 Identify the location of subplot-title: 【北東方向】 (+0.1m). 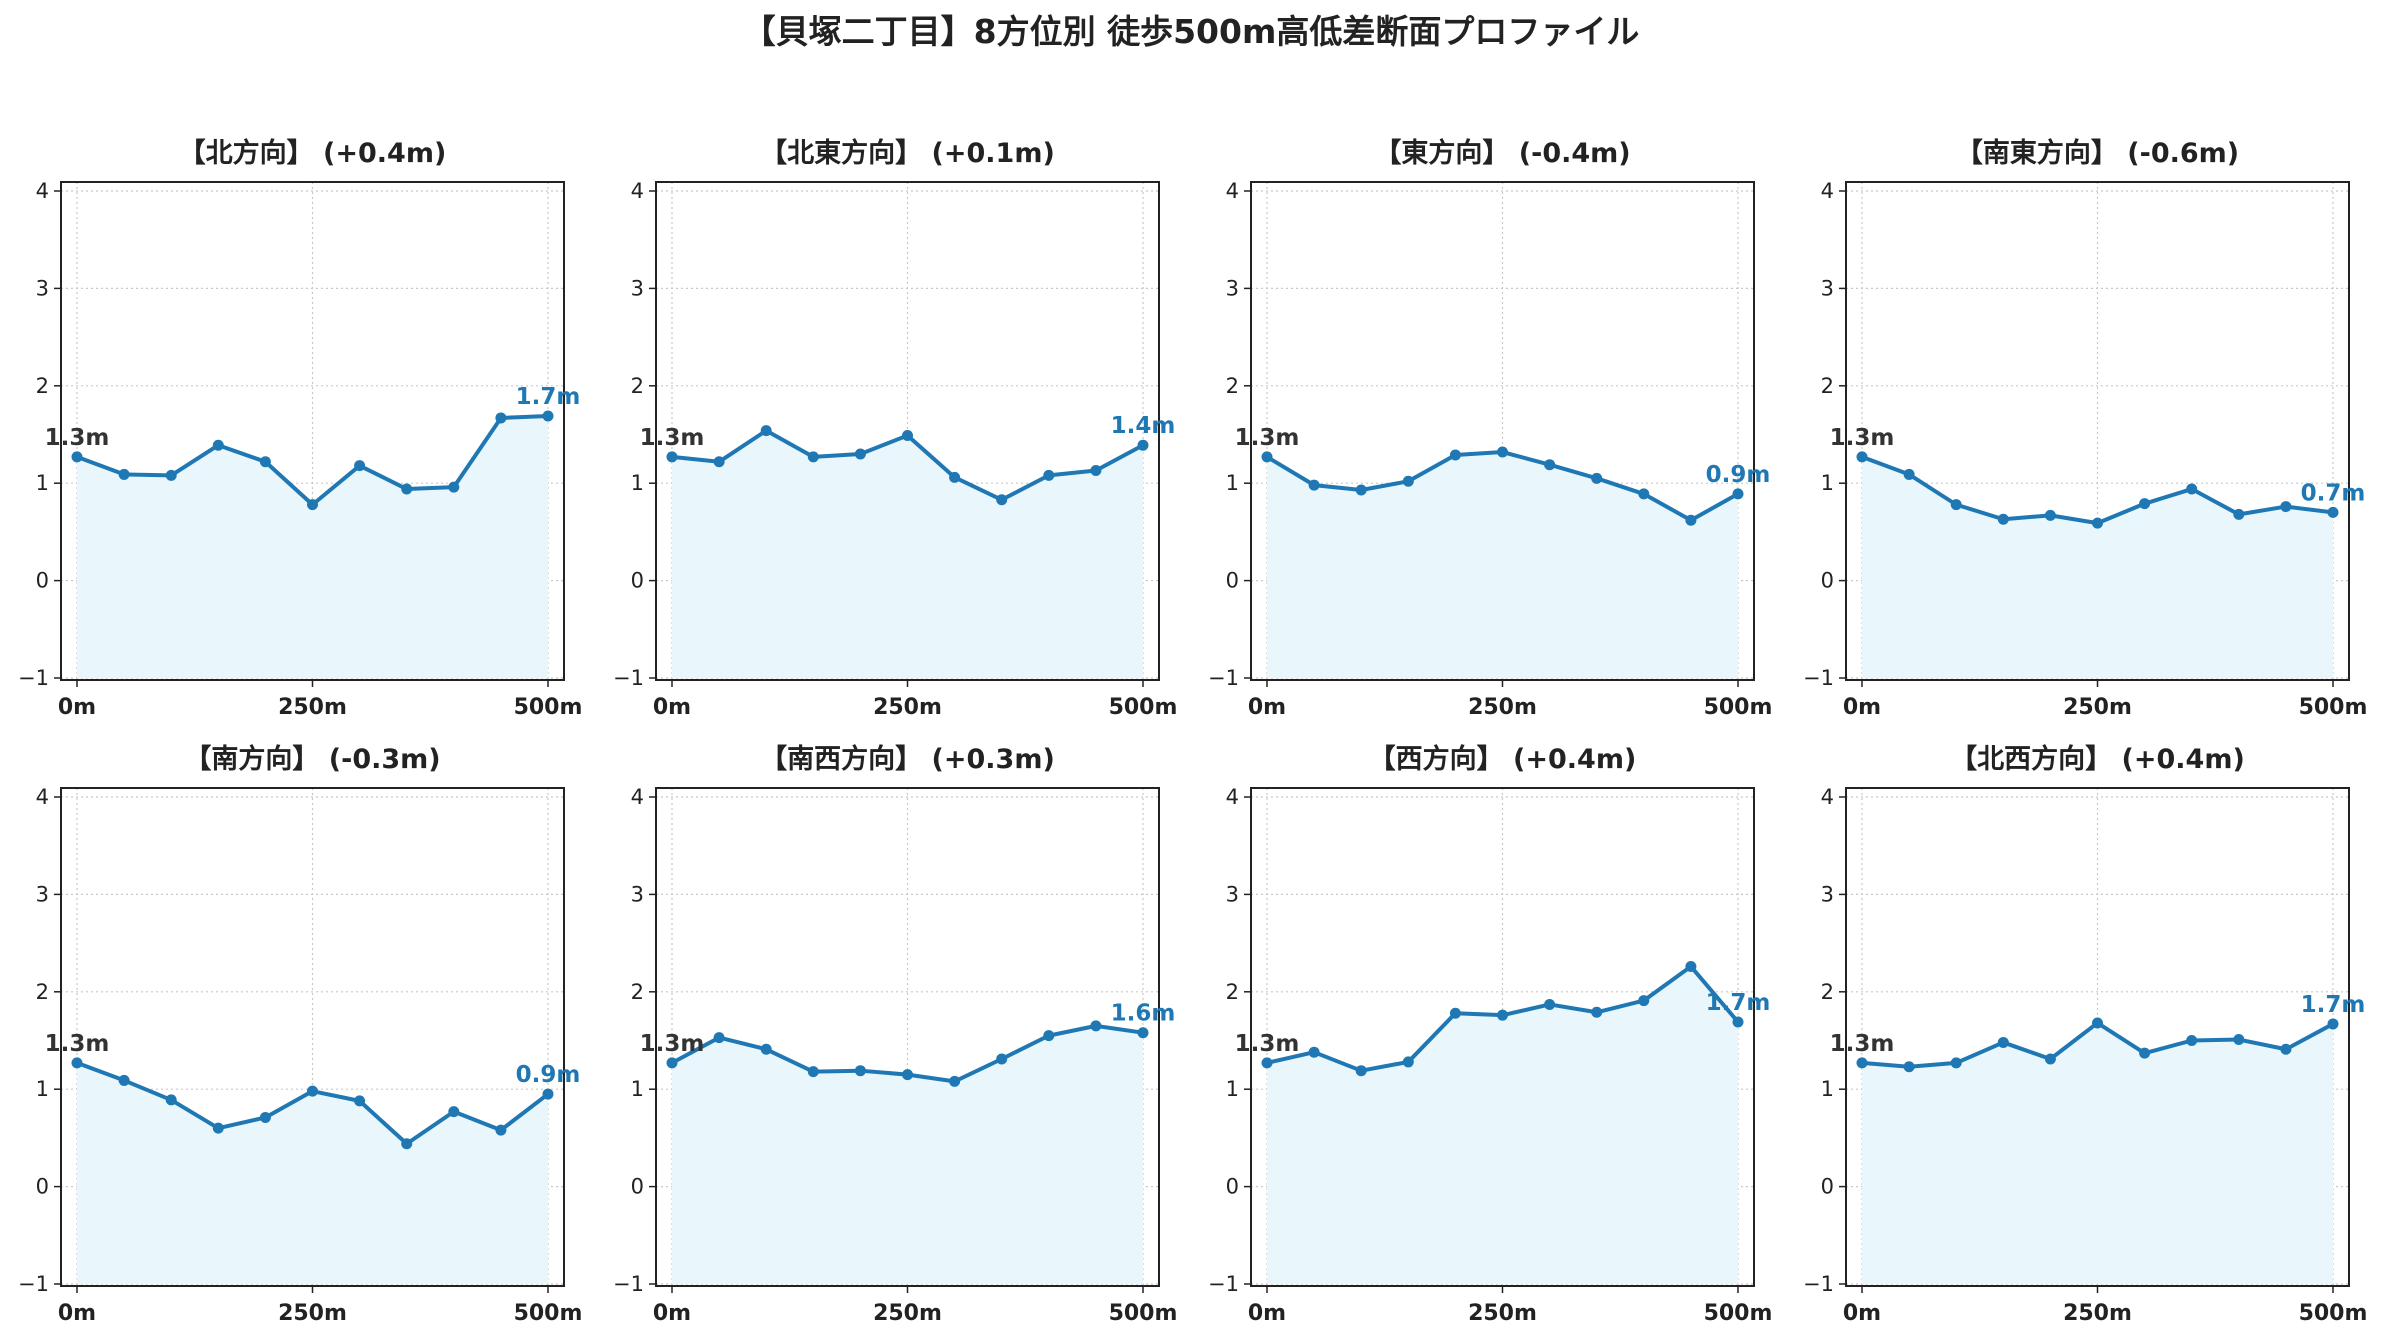
(907, 153).